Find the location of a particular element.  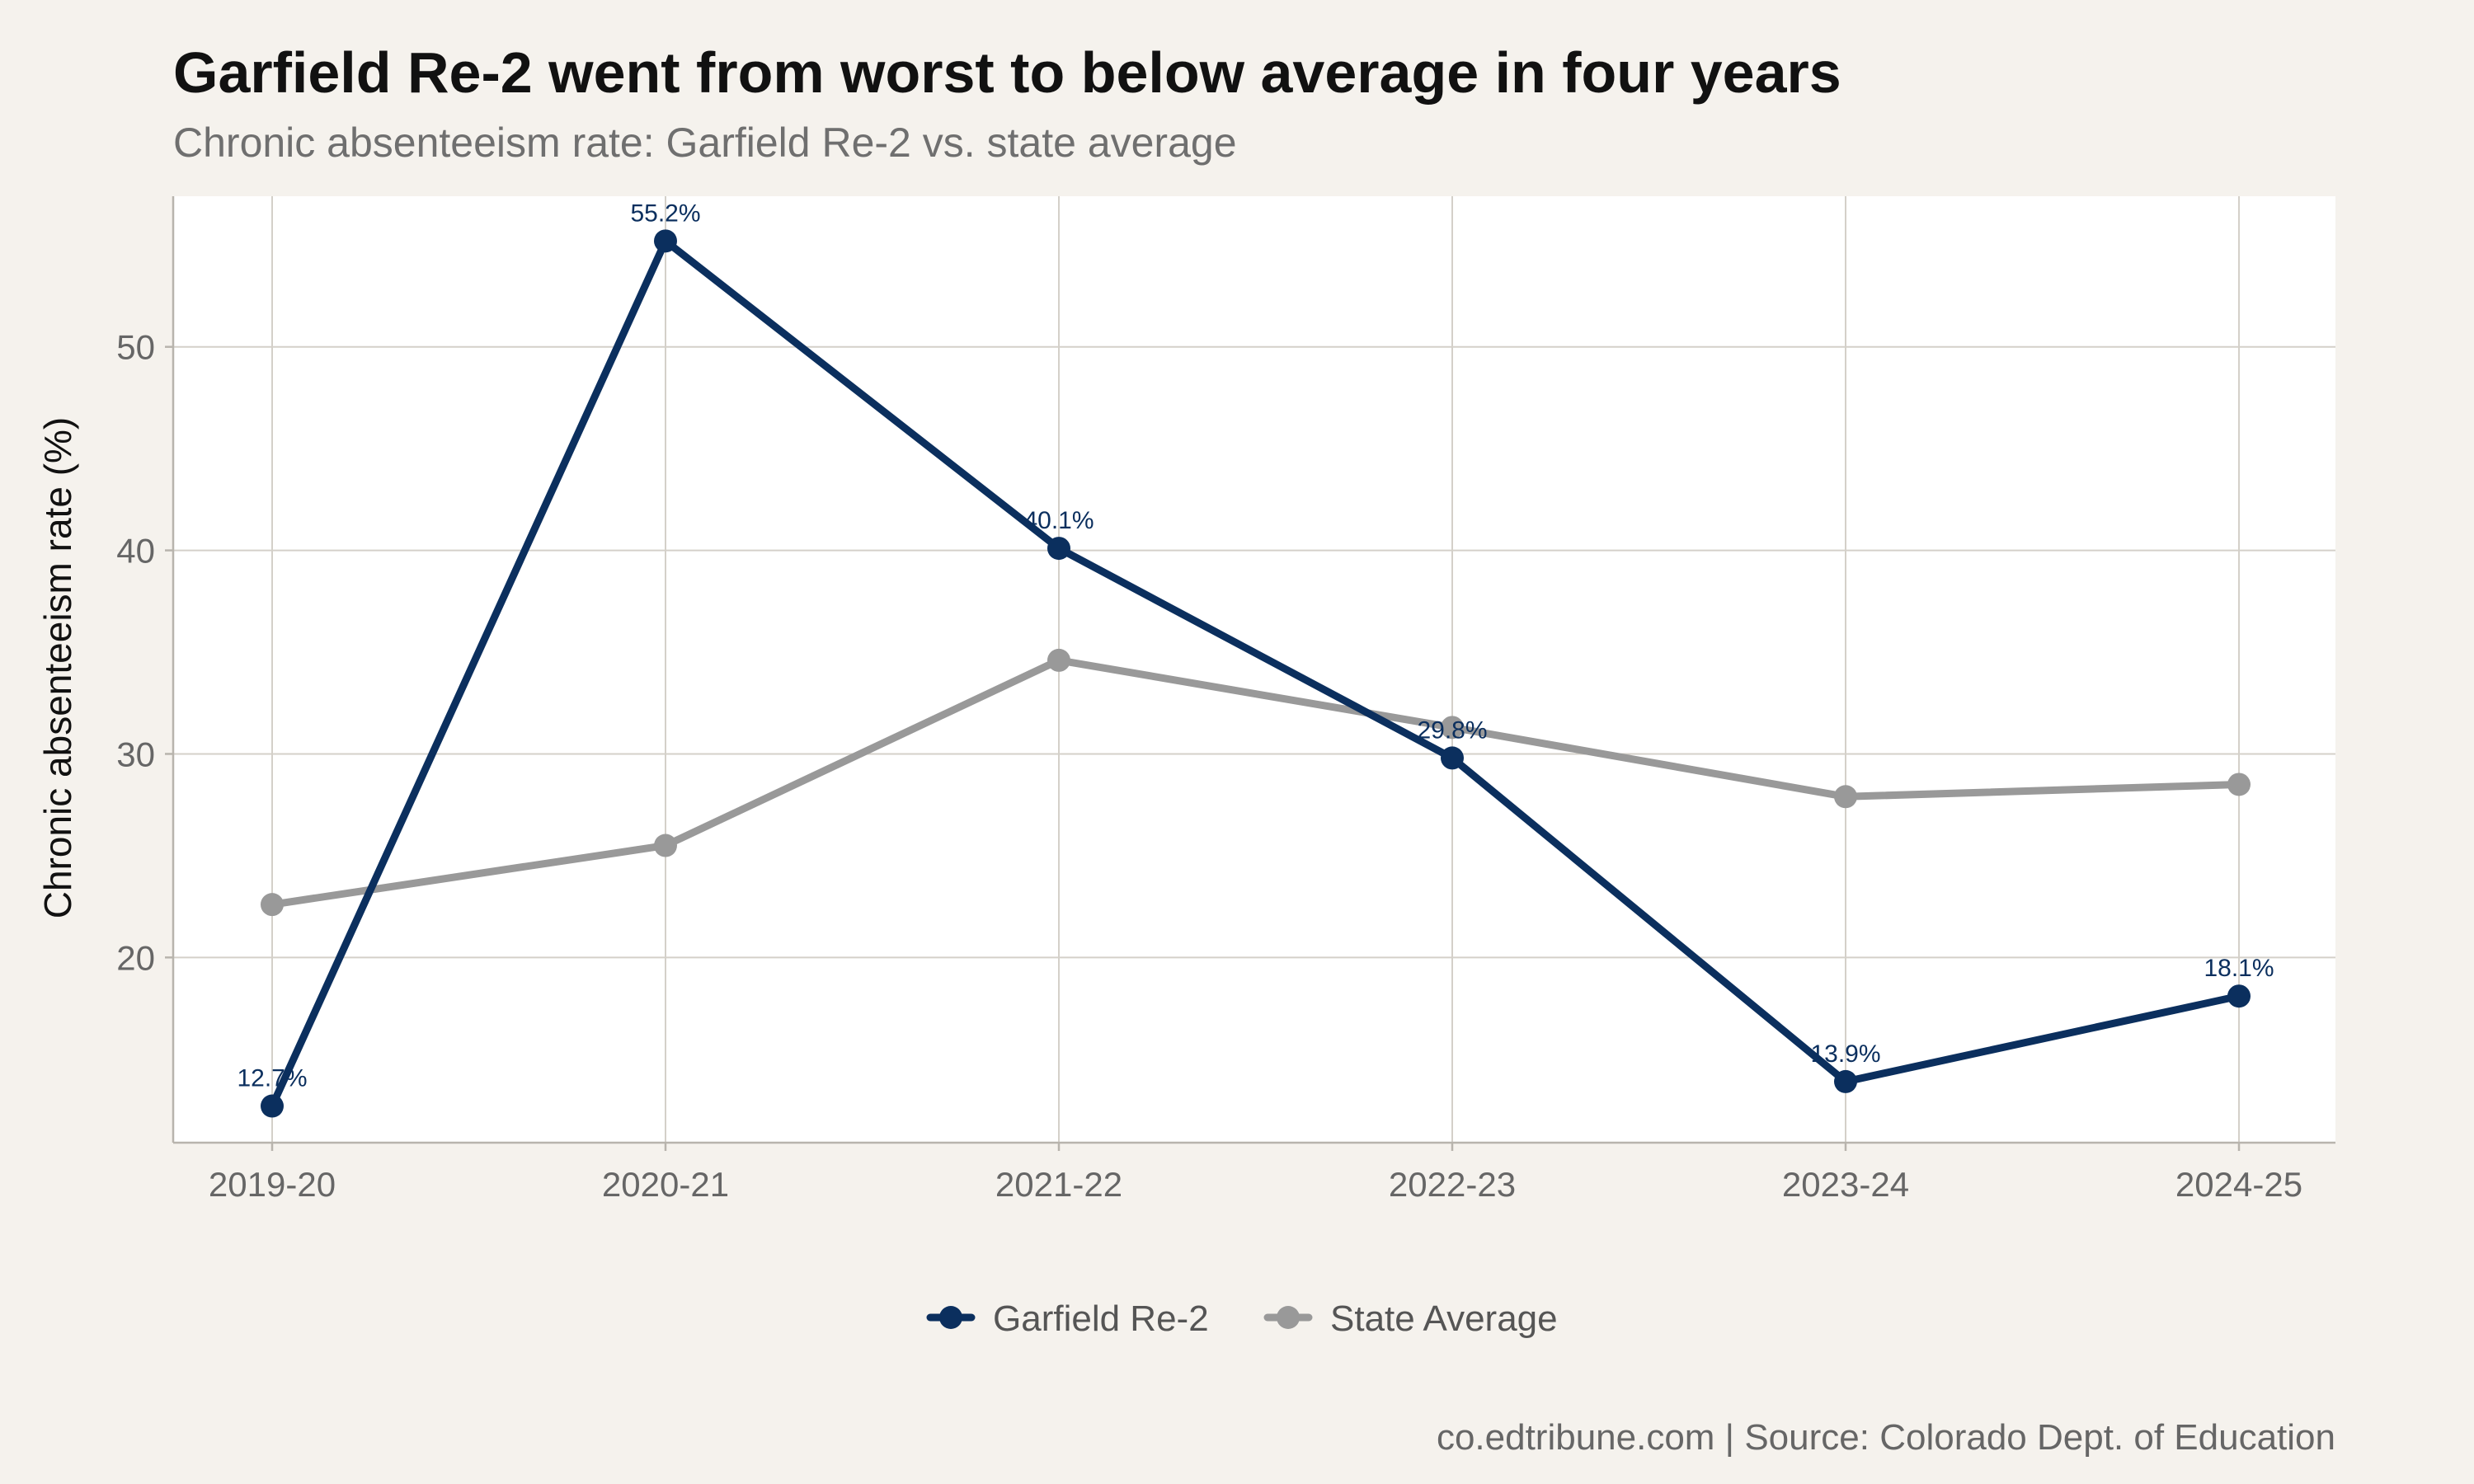

series-state-average is located at coordinates (1256, 782).